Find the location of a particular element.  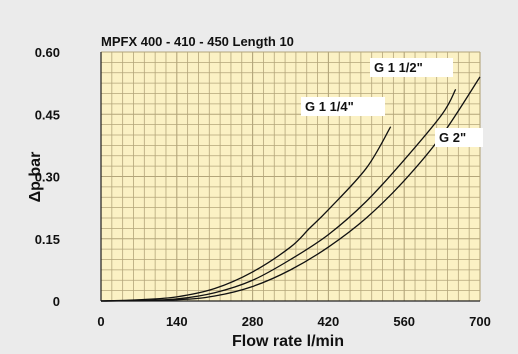

chart-title: MPFX 400 - 410 - 450 Length 10 is located at coordinates (197, 41).